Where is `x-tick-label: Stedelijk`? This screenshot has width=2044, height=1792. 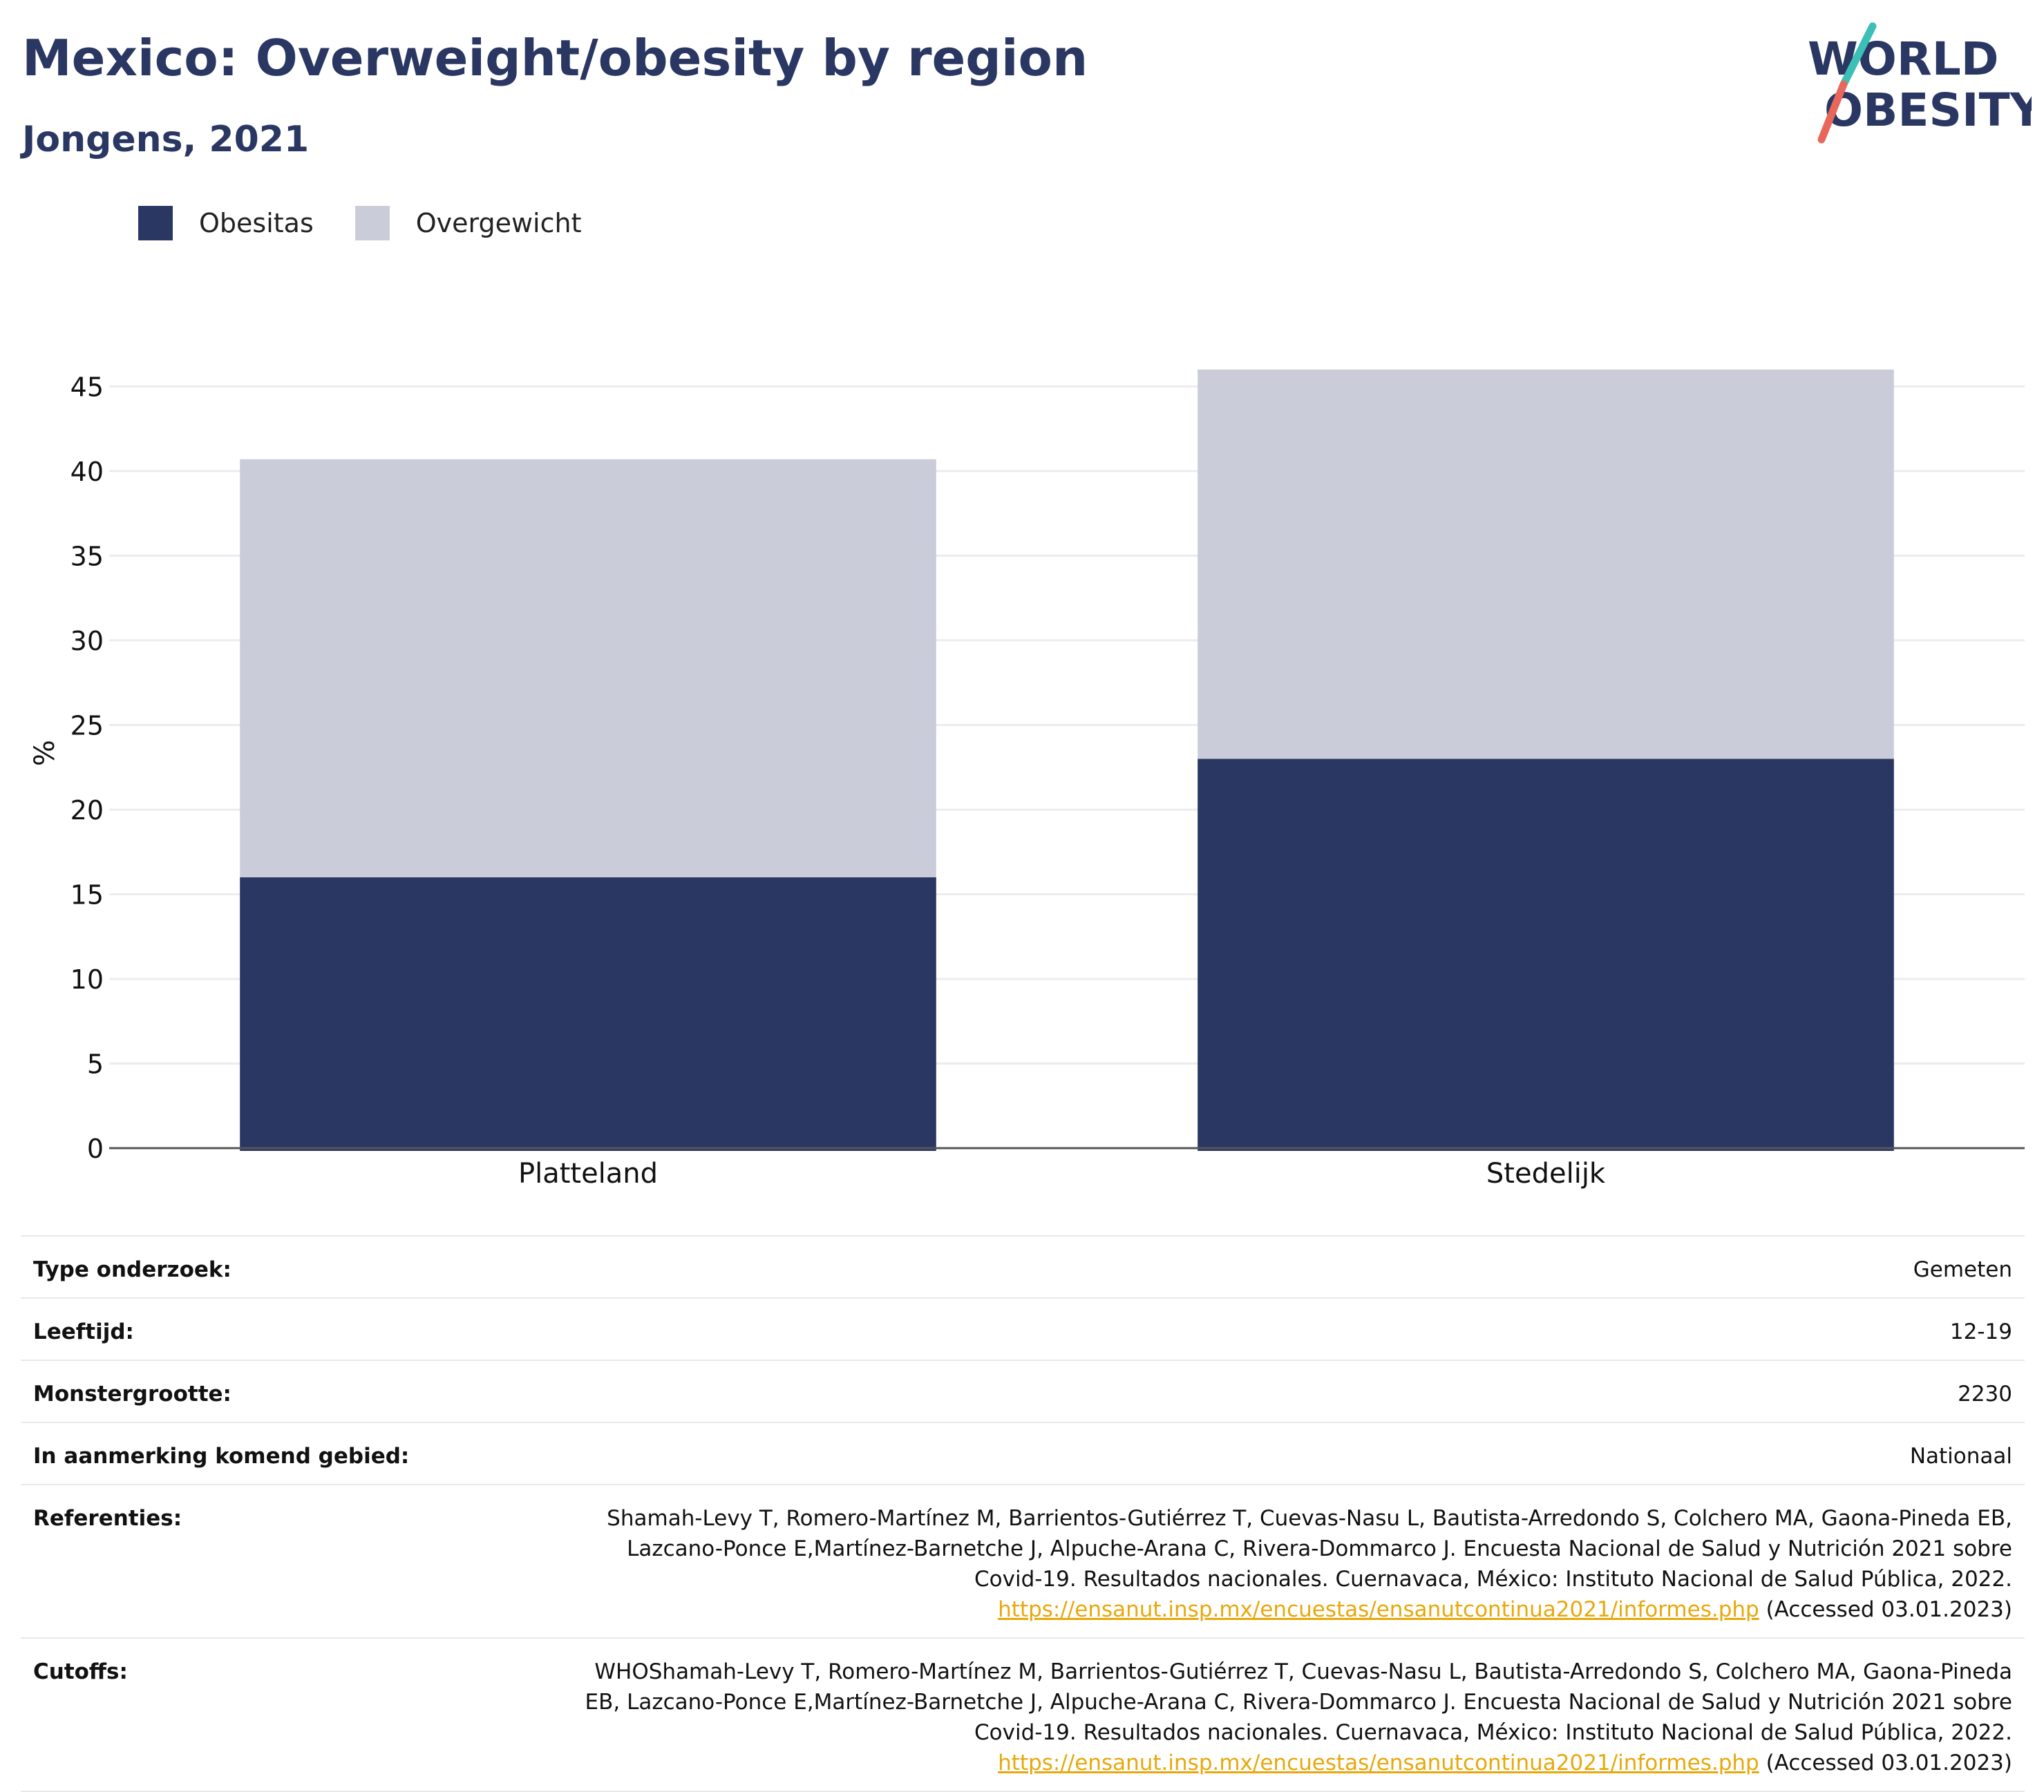
x-tick-label: Stedelijk is located at coordinates (1546, 1174).